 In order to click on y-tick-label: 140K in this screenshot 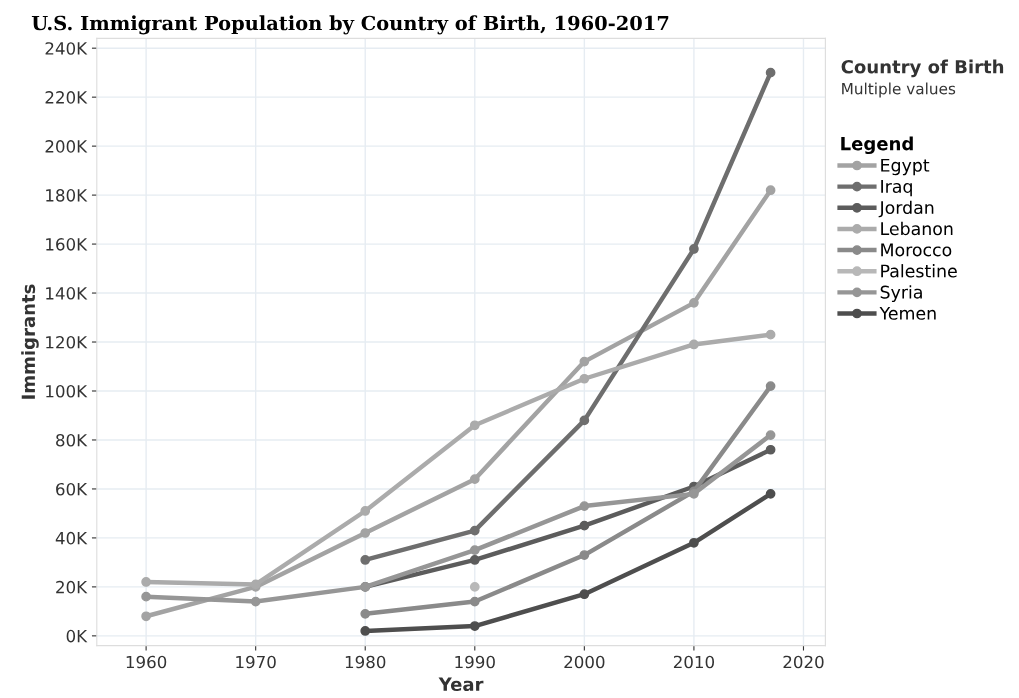, I will do `click(67, 293)`.